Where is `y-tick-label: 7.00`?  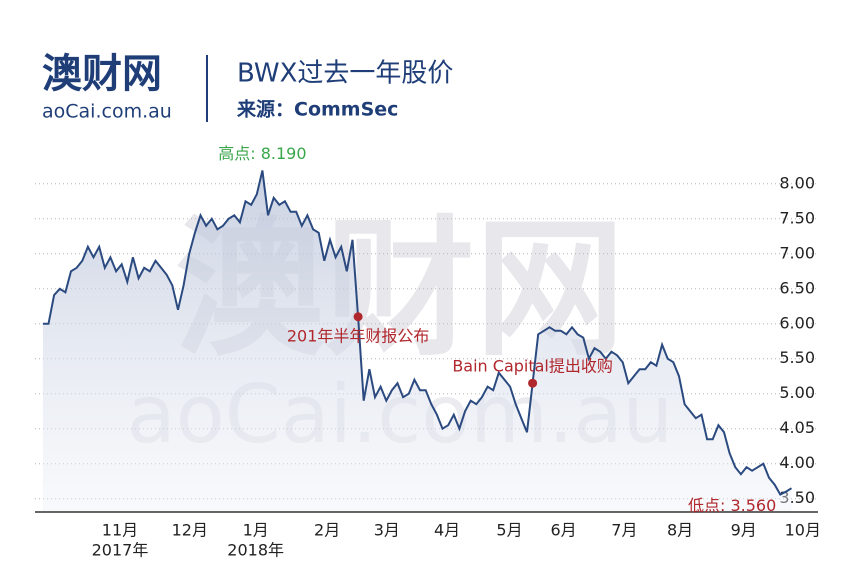
y-tick-label: 7.00 is located at coordinates (797, 252).